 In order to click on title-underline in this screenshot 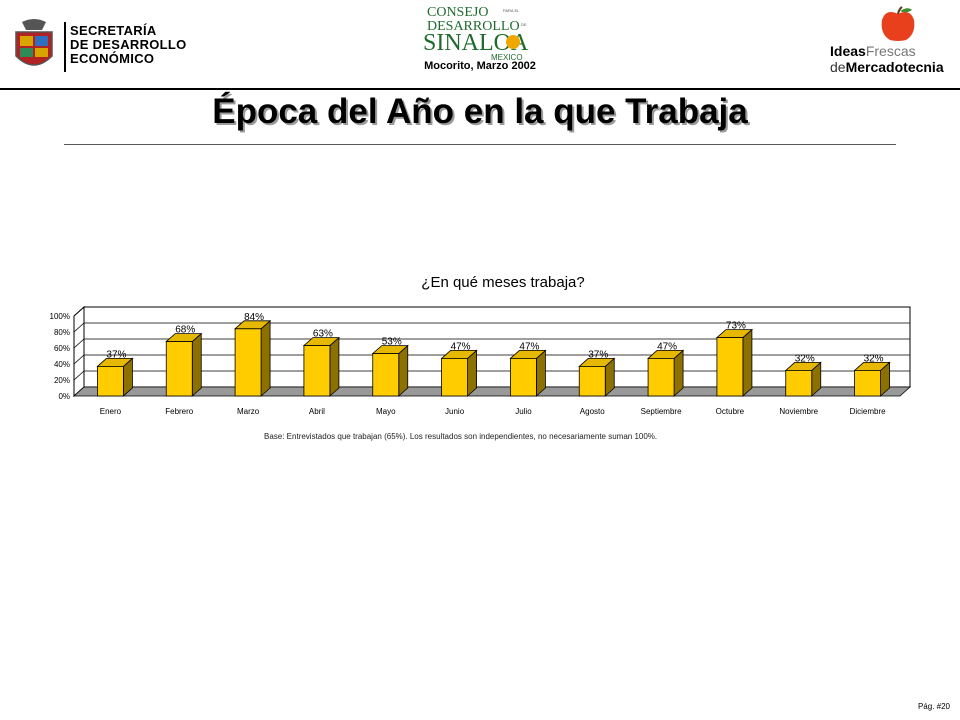, I will do `click(480, 144)`.